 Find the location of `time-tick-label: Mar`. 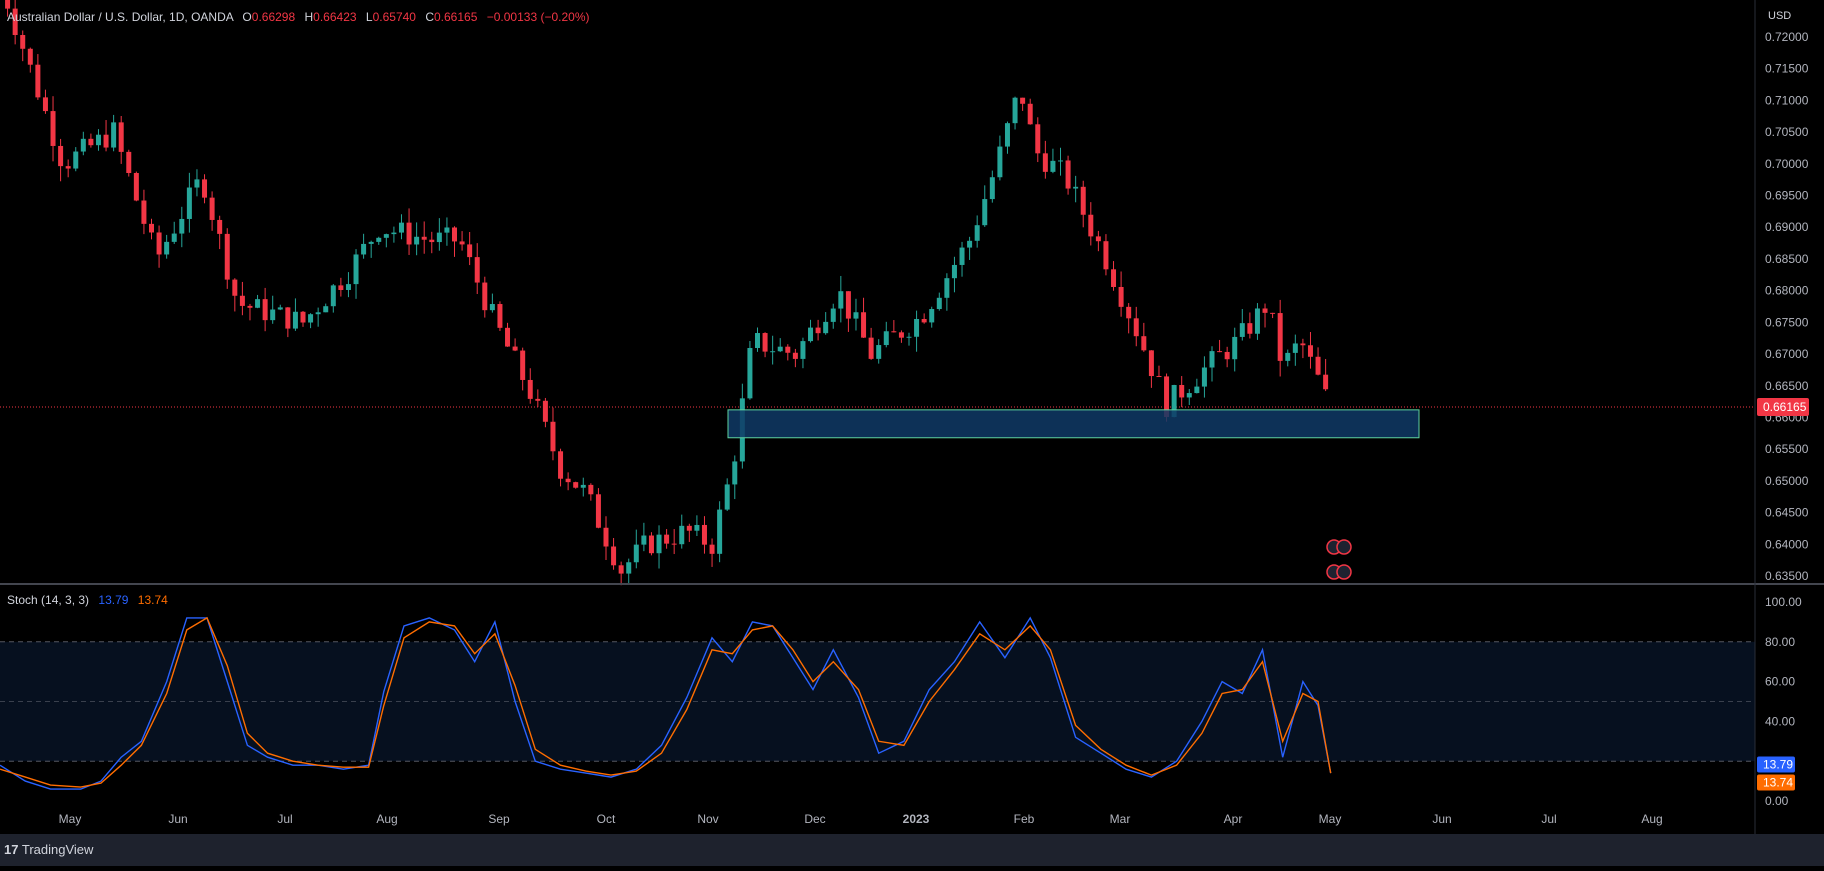

time-tick-label: Mar is located at coordinates (1120, 819).